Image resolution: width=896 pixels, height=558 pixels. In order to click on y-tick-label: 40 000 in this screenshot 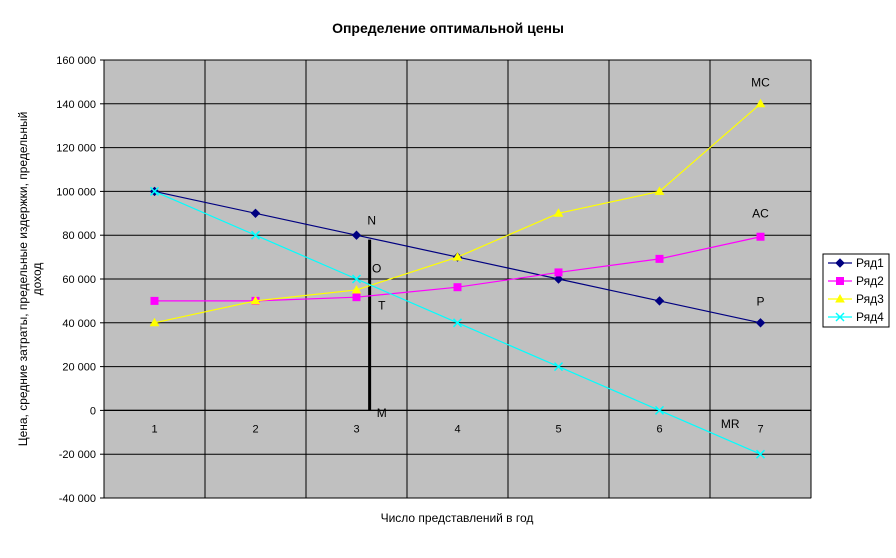, I will do `click(79, 324)`.